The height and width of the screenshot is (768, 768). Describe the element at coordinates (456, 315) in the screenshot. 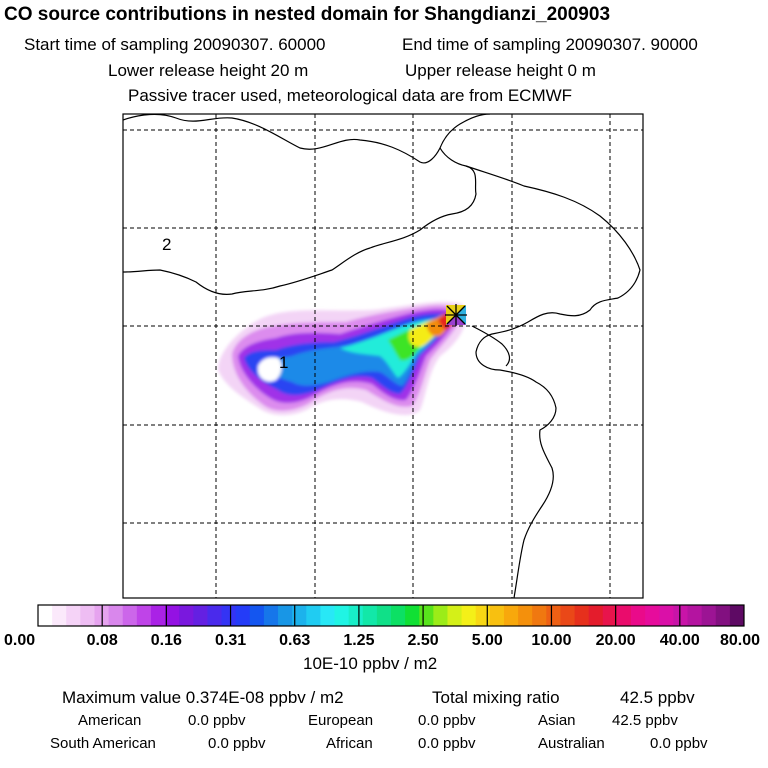

I see `receptor-station-marker` at that location.